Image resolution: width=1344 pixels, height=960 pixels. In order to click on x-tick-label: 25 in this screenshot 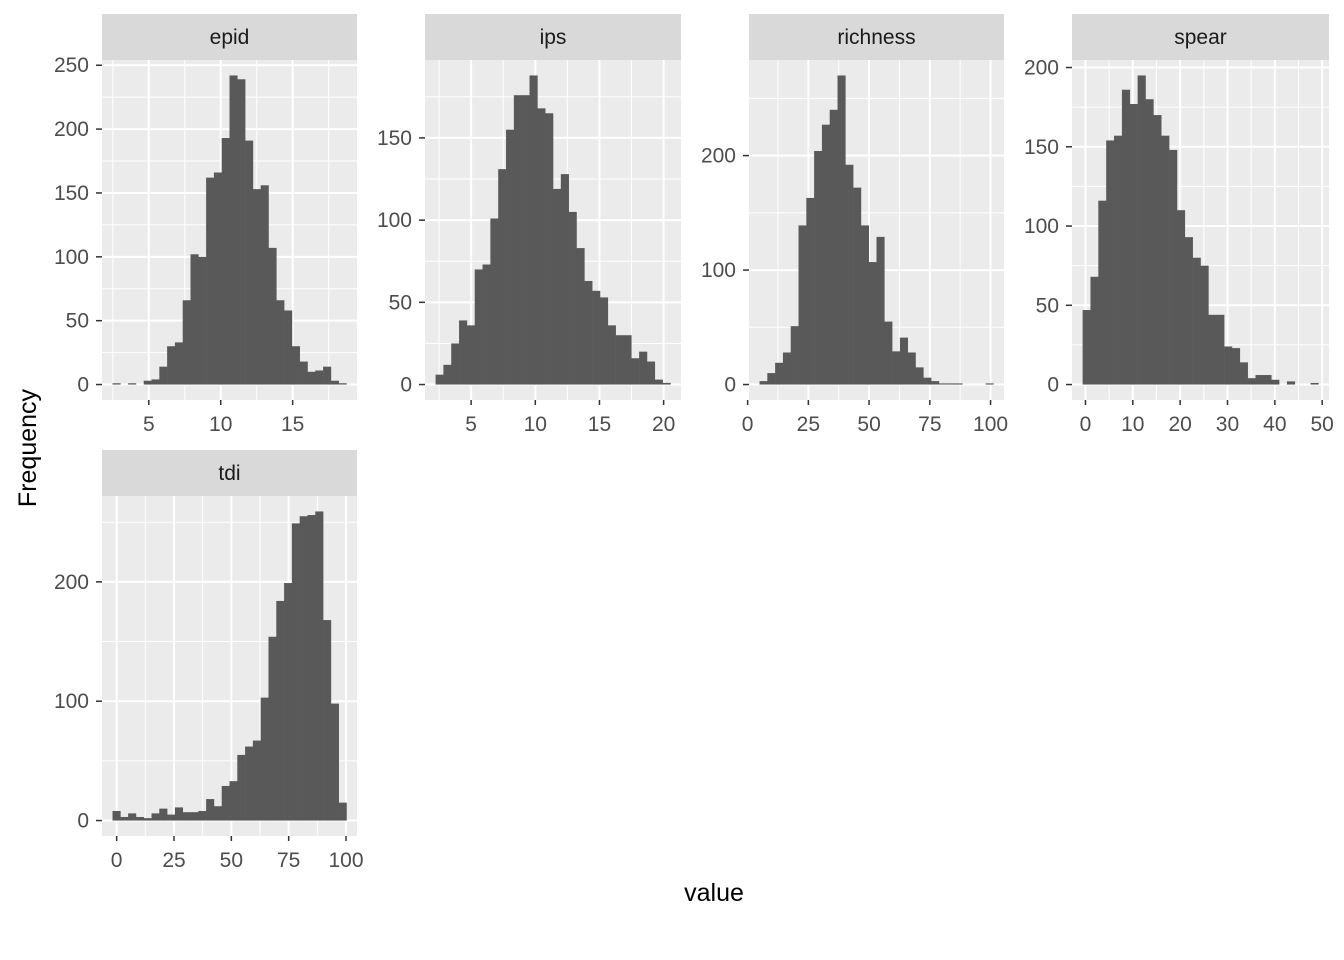, I will do `click(173, 860)`.